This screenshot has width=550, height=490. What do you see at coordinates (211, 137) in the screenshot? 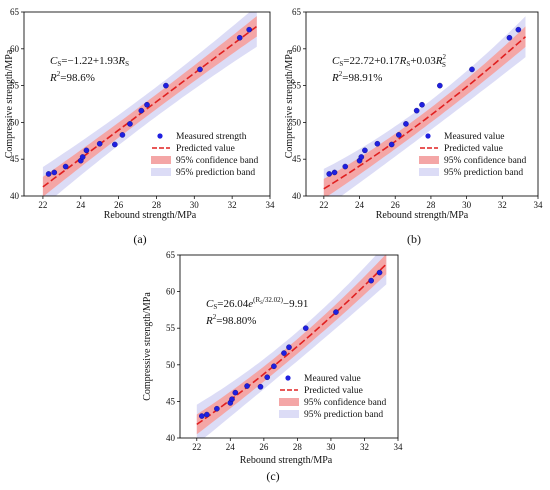
I see `legend-label-measured: Measured strength` at bounding box center [211, 137].